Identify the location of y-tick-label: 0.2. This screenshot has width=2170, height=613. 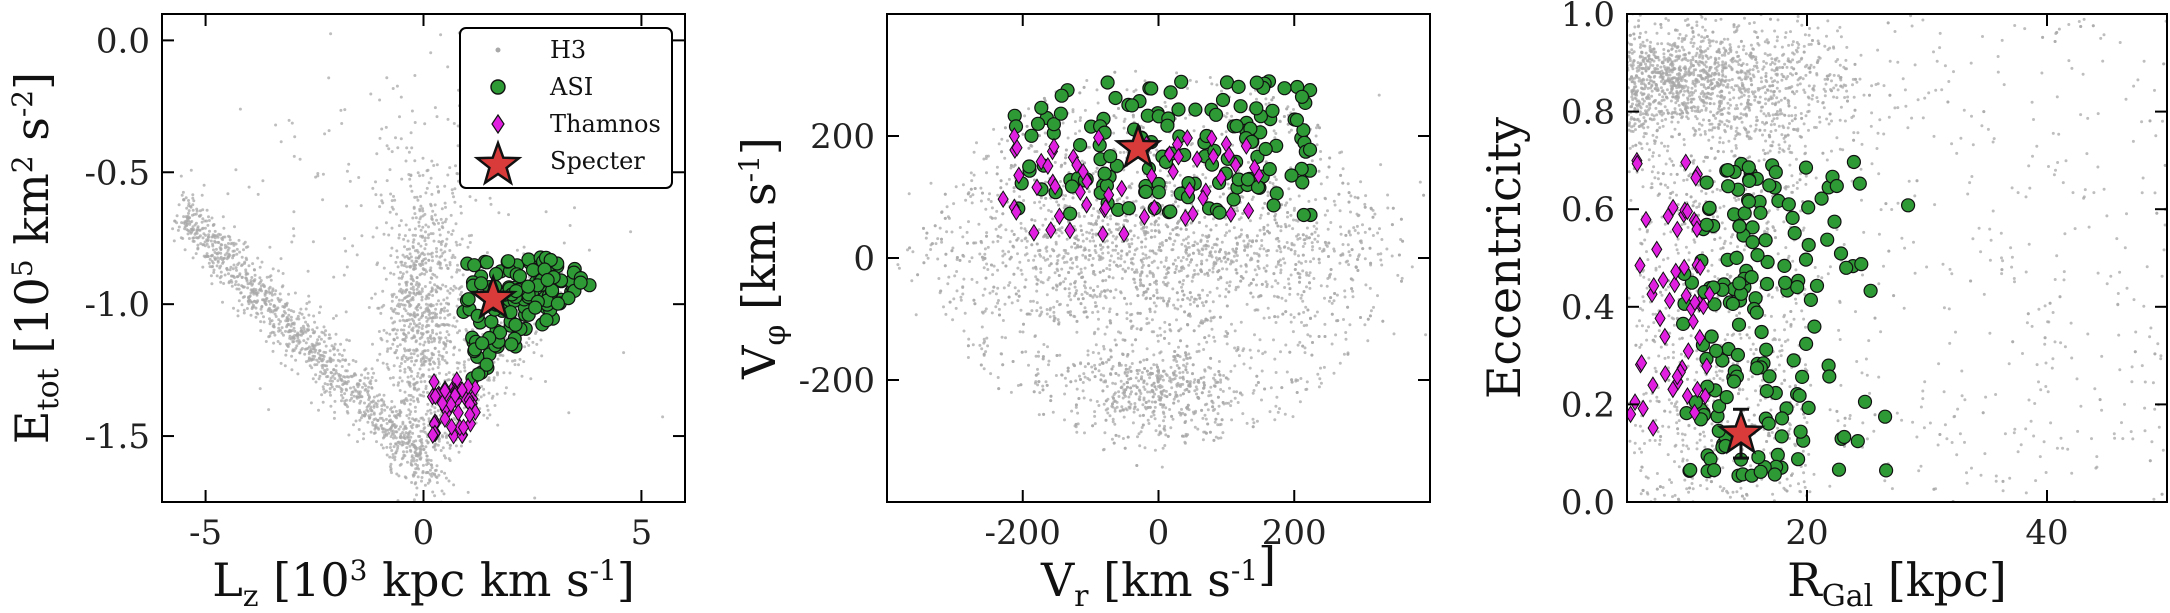
(1588, 405).